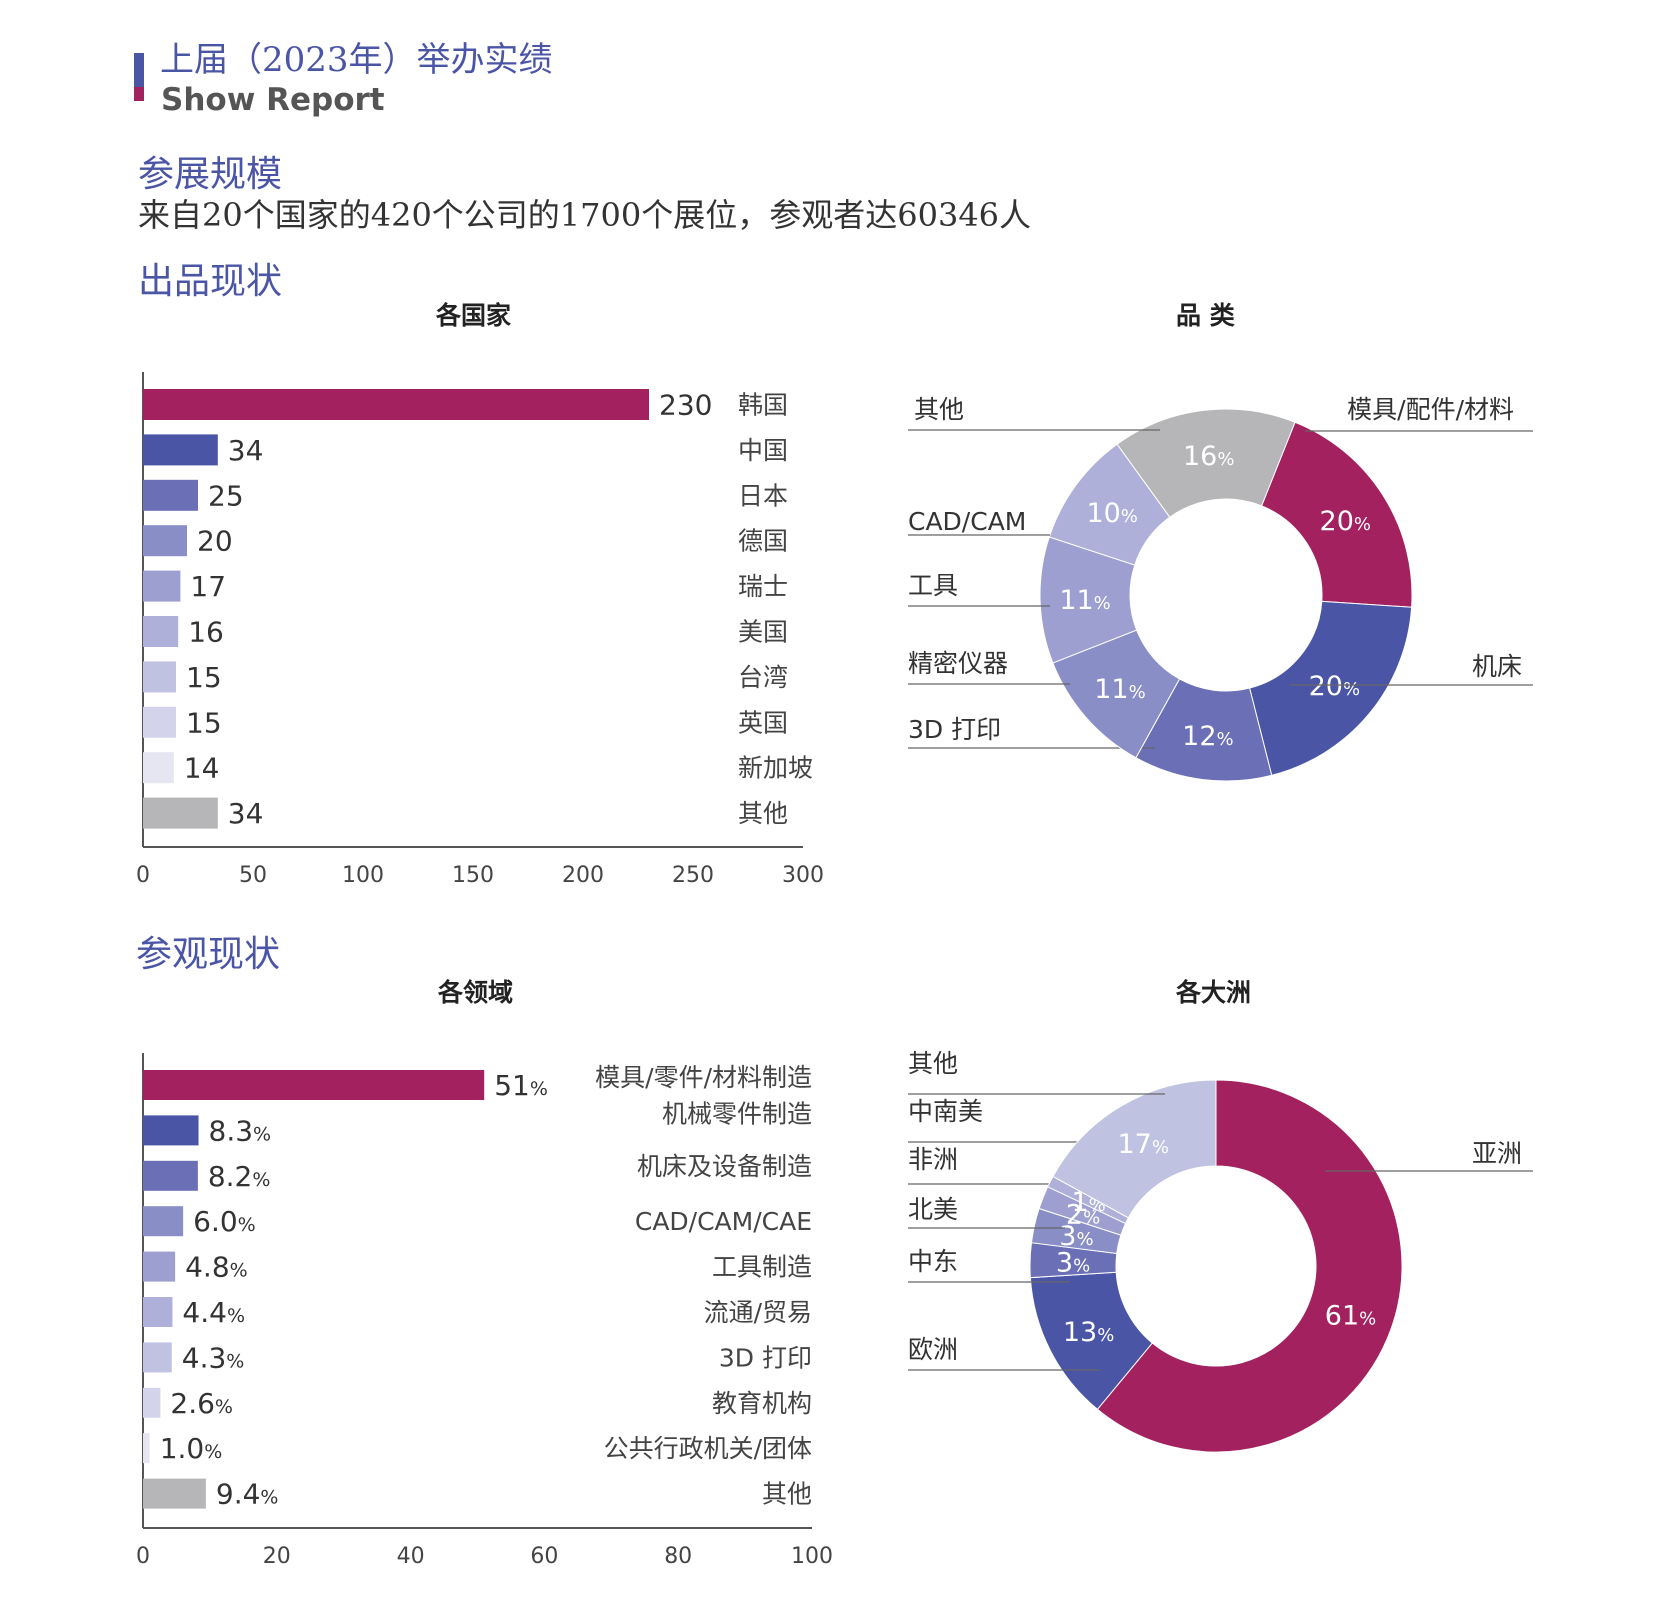 This screenshot has height=1599, width=1654. What do you see at coordinates (213, 1312) in the screenshot?
I see `field-data-label: 4.4%` at bounding box center [213, 1312].